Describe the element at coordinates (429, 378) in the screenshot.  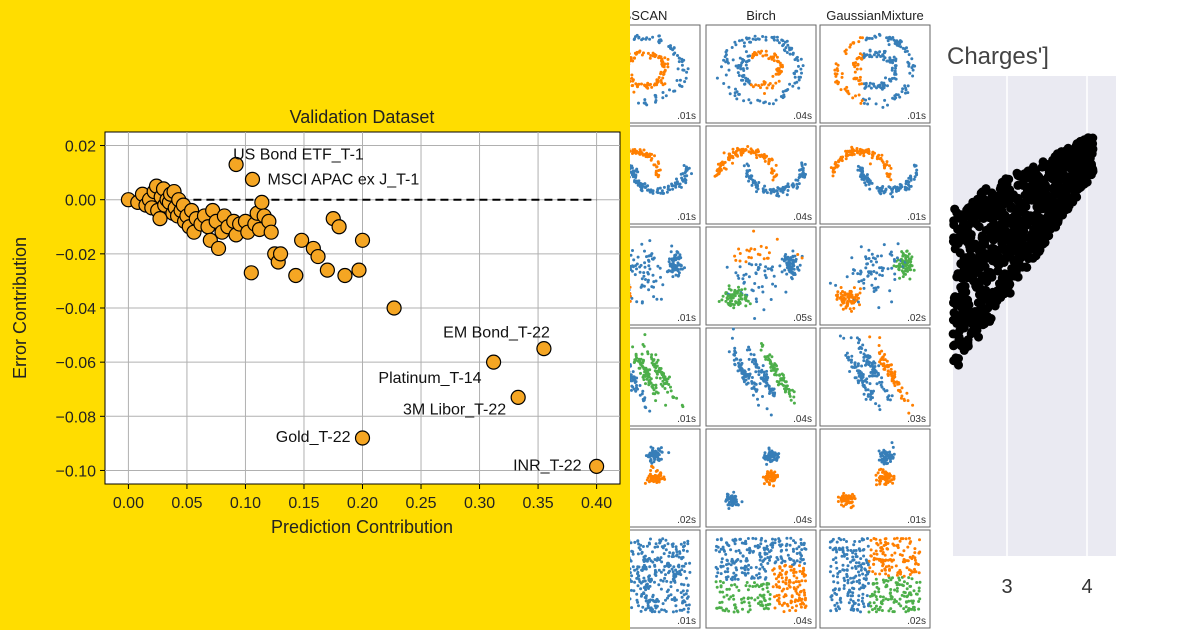
I see `point-label: Platinum_T-14` at that location.